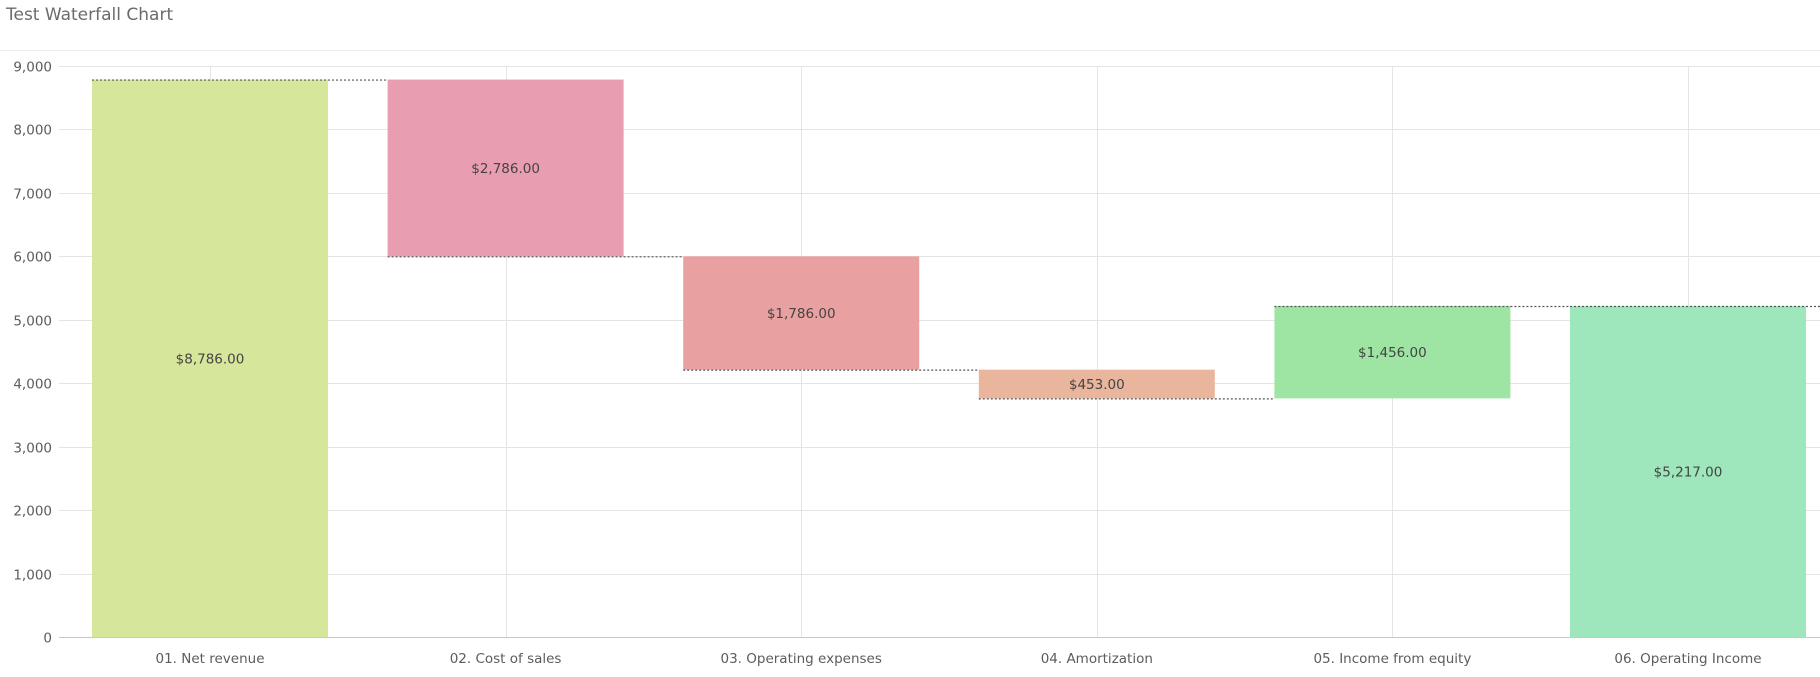 The height and width of the screenshot is (677, 1820). Describe the element at coordinates (90, 15) in the screenshot. I see `chart-title: Test Waterfall Chart` at that location.